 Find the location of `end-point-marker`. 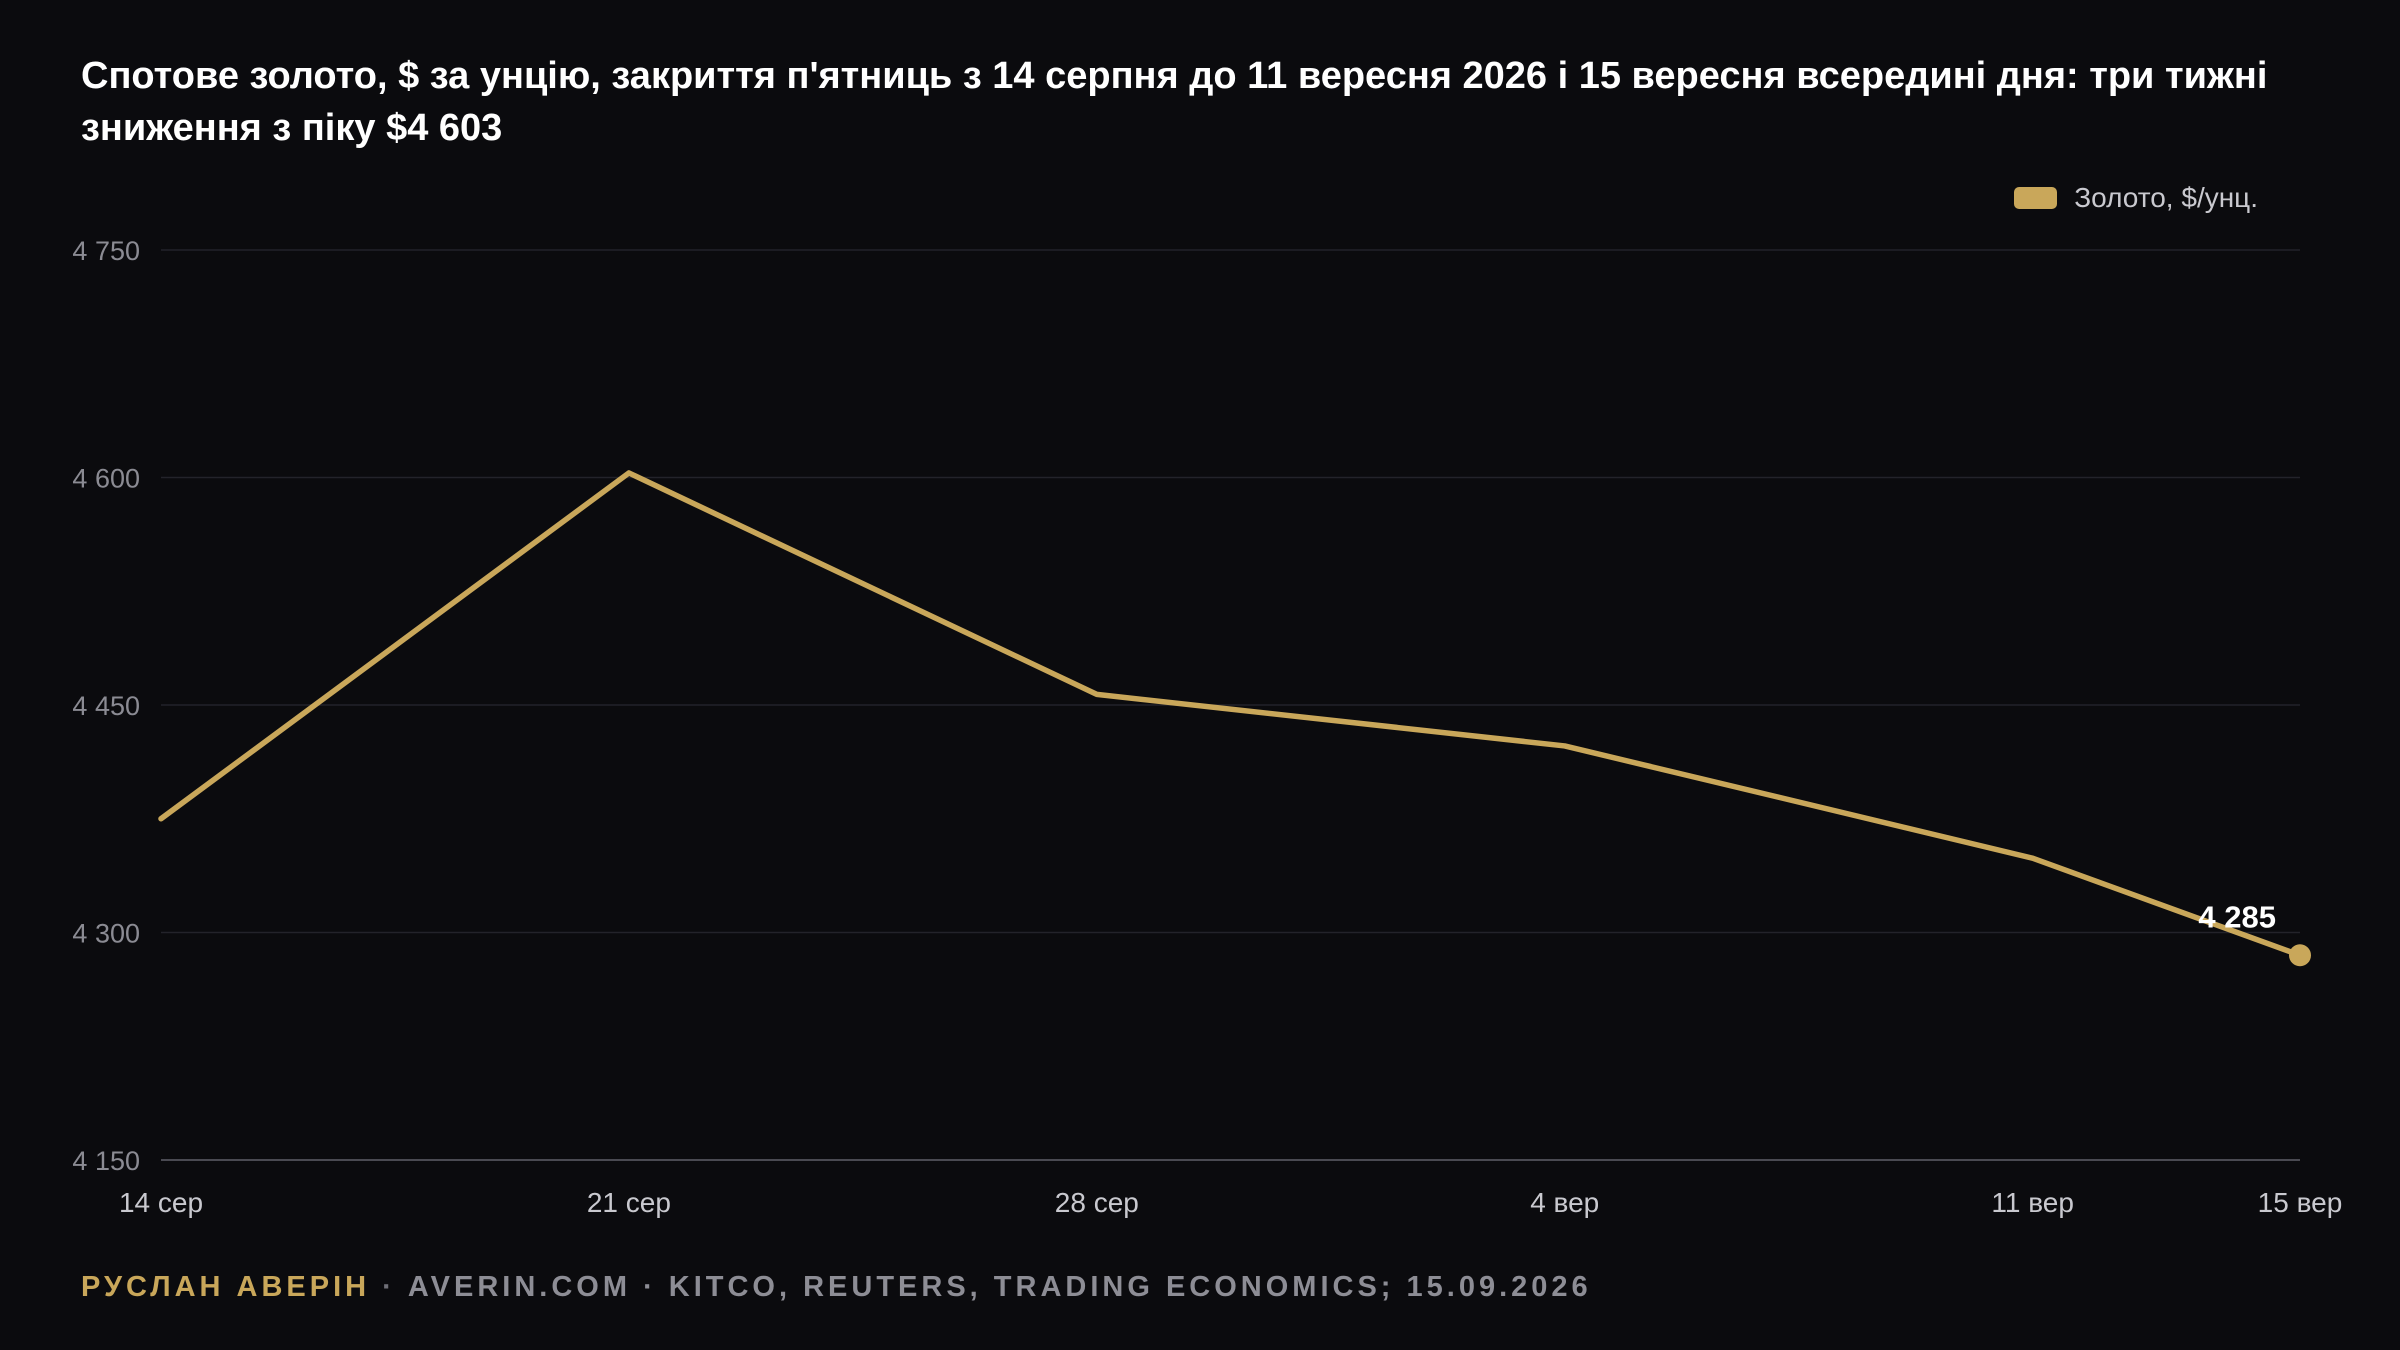

end-point-marker is located at coordinates (2300, 955).